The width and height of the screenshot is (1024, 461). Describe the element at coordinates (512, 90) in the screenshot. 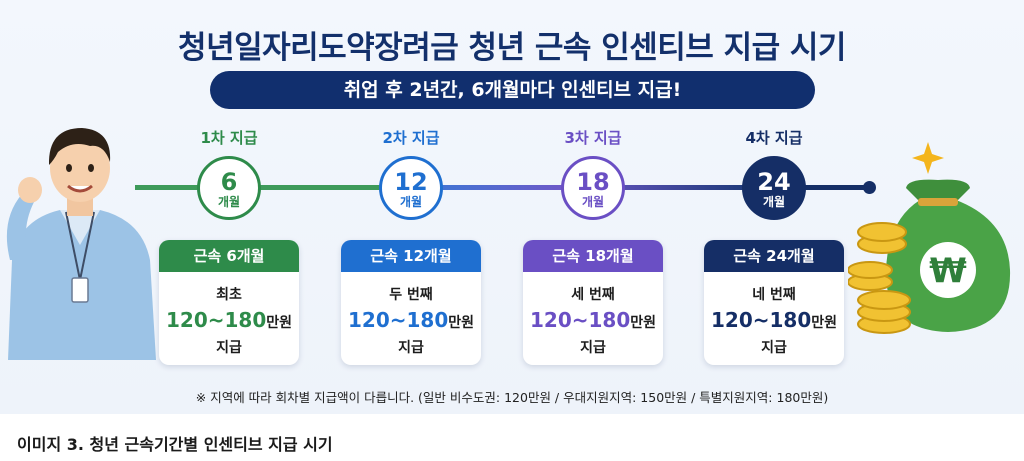

I see `subtitle-pill: 취업 후 2년간, 6개월마다 인센티브 지급!` at that location.